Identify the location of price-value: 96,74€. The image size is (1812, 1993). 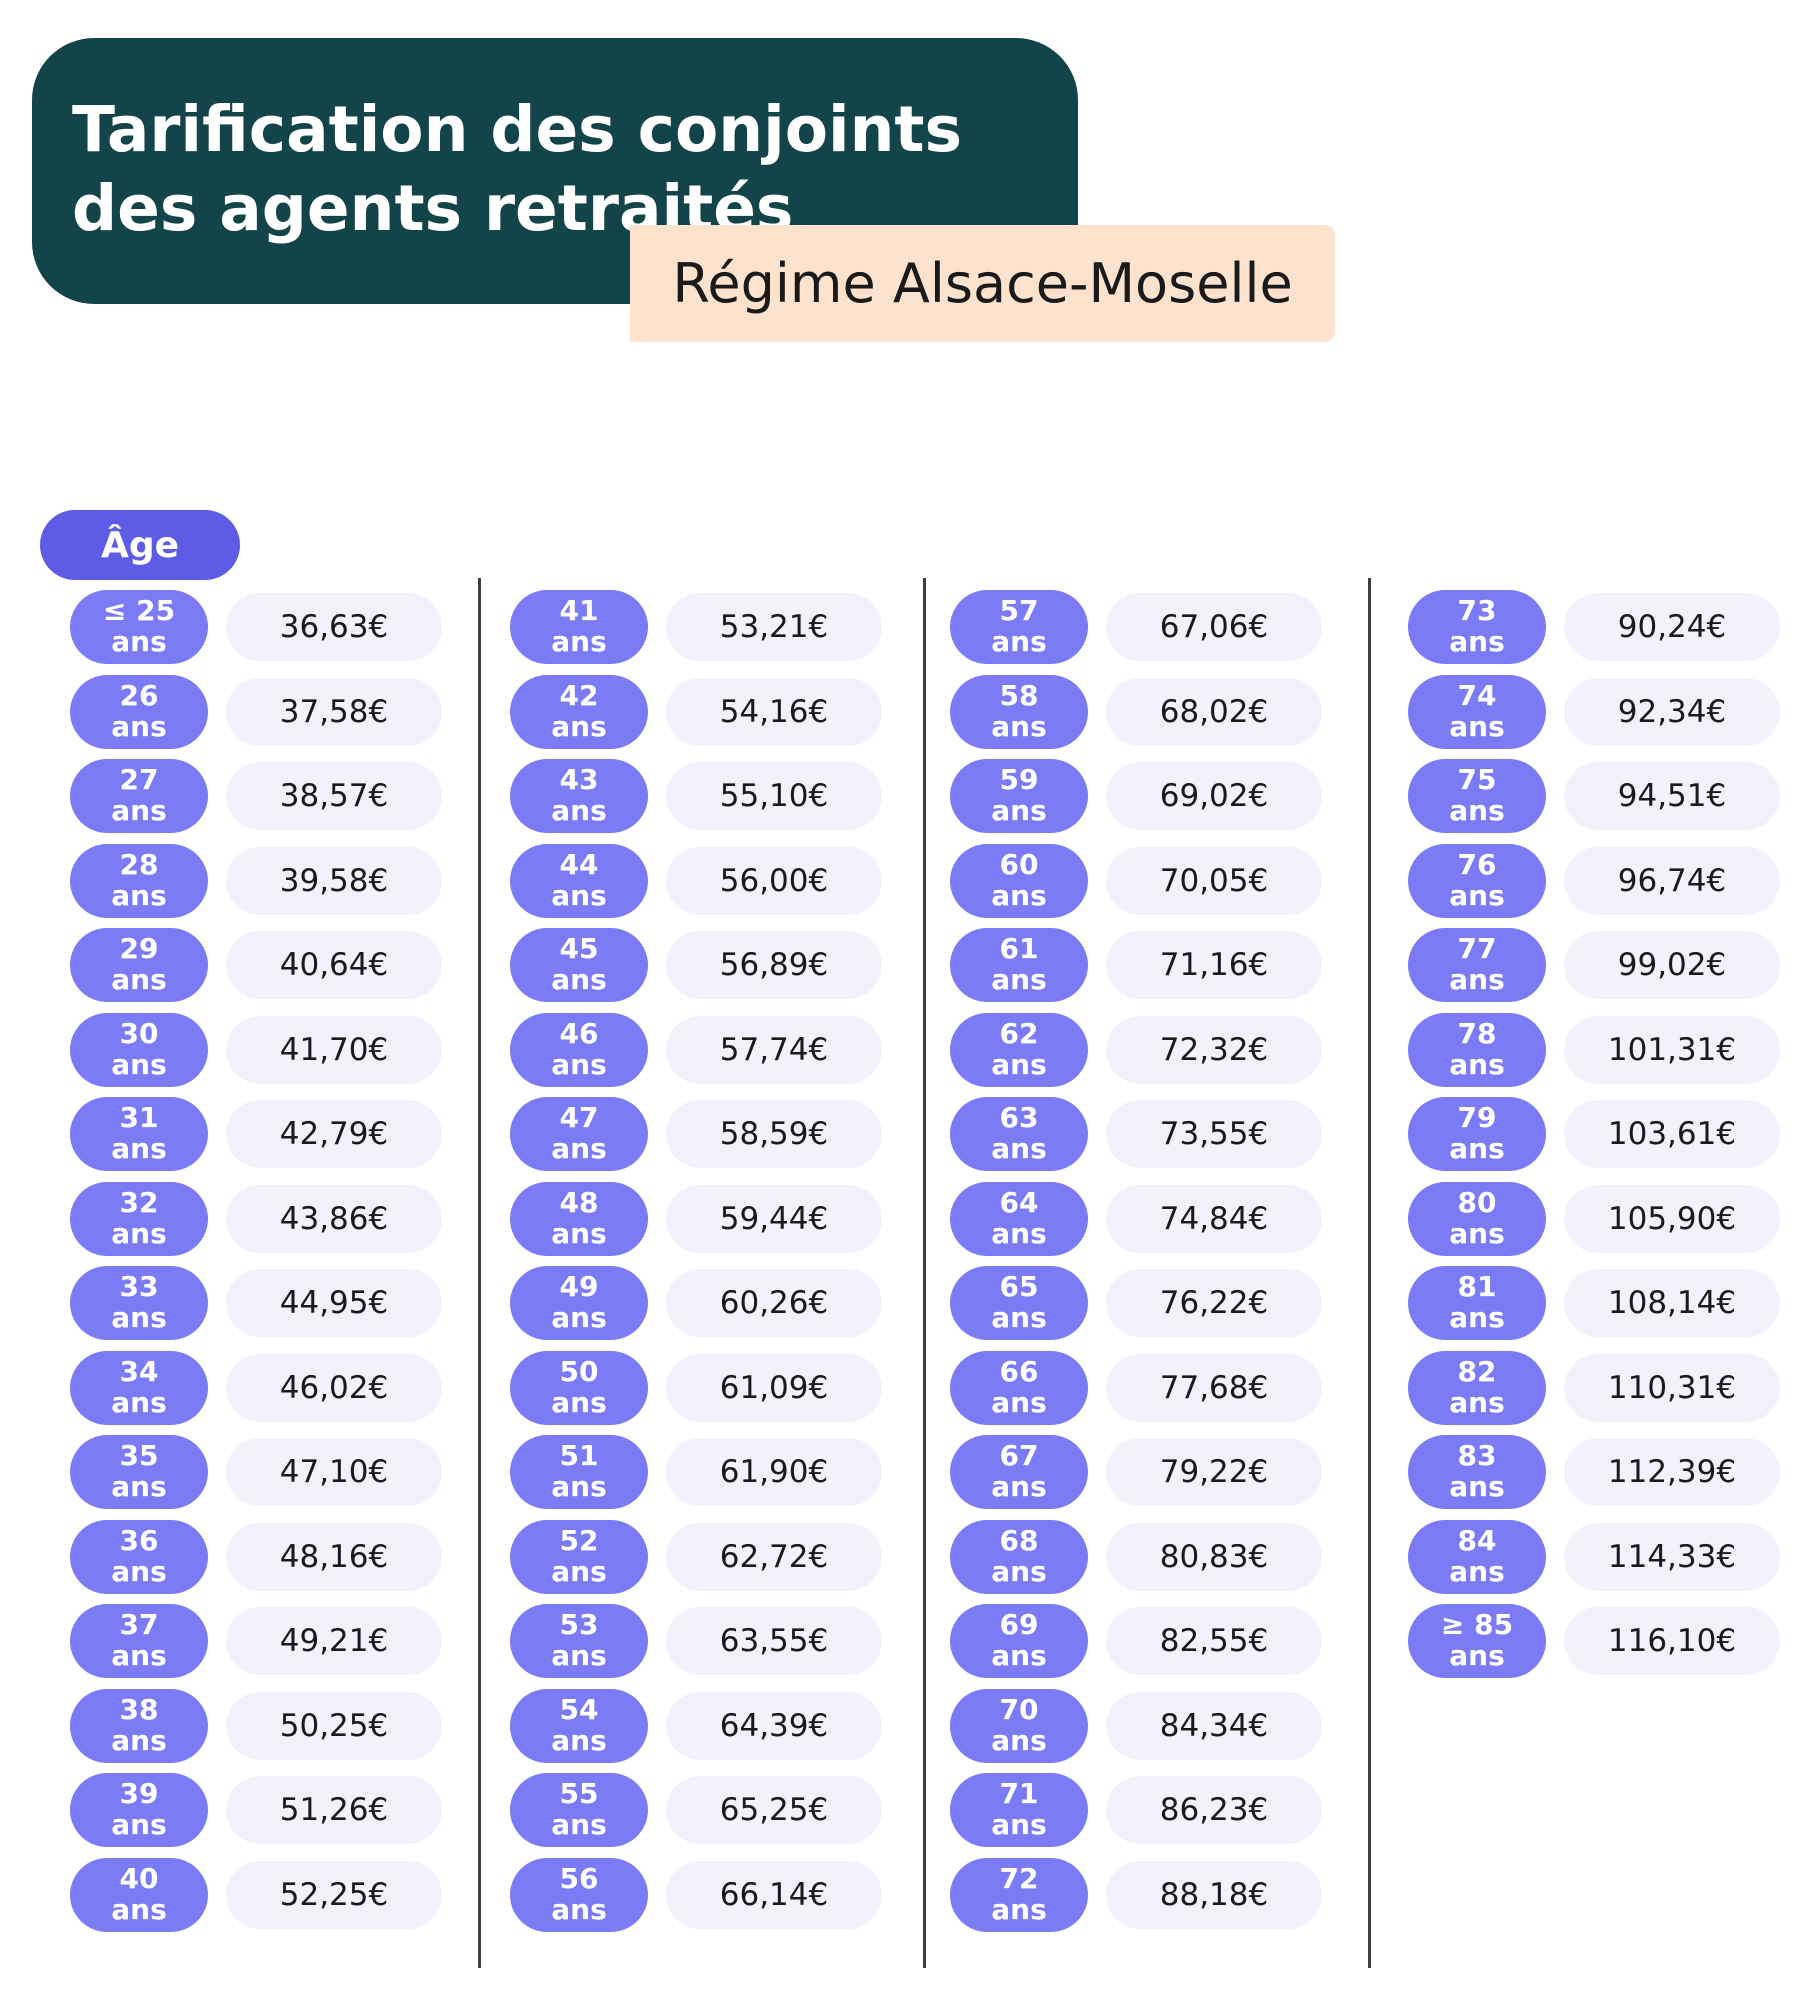
(1672, 881).